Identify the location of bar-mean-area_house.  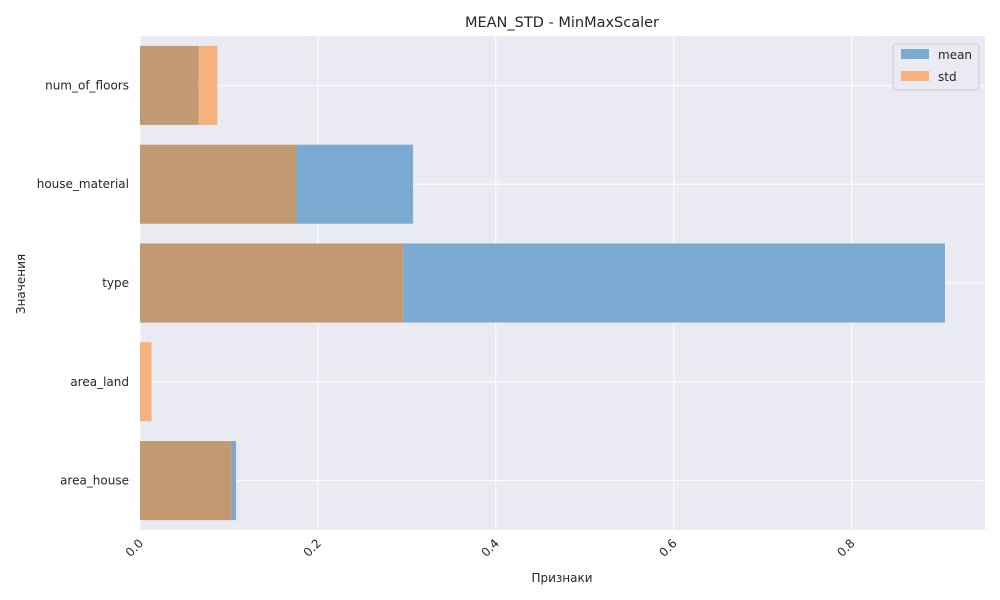
(234, 481).